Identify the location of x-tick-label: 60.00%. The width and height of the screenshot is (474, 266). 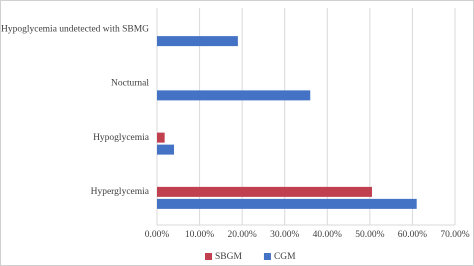
(412, 235).